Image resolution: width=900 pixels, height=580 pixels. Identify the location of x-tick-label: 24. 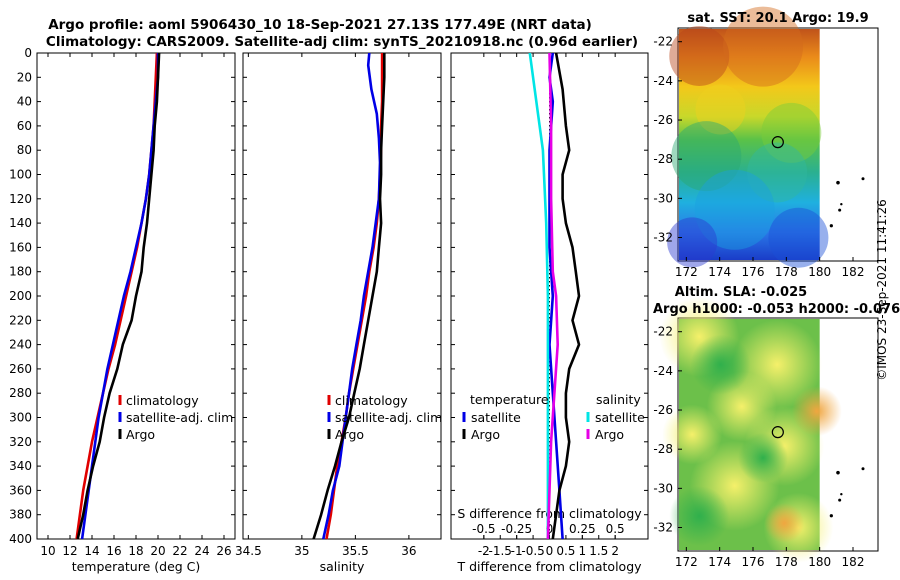
(201, 551).